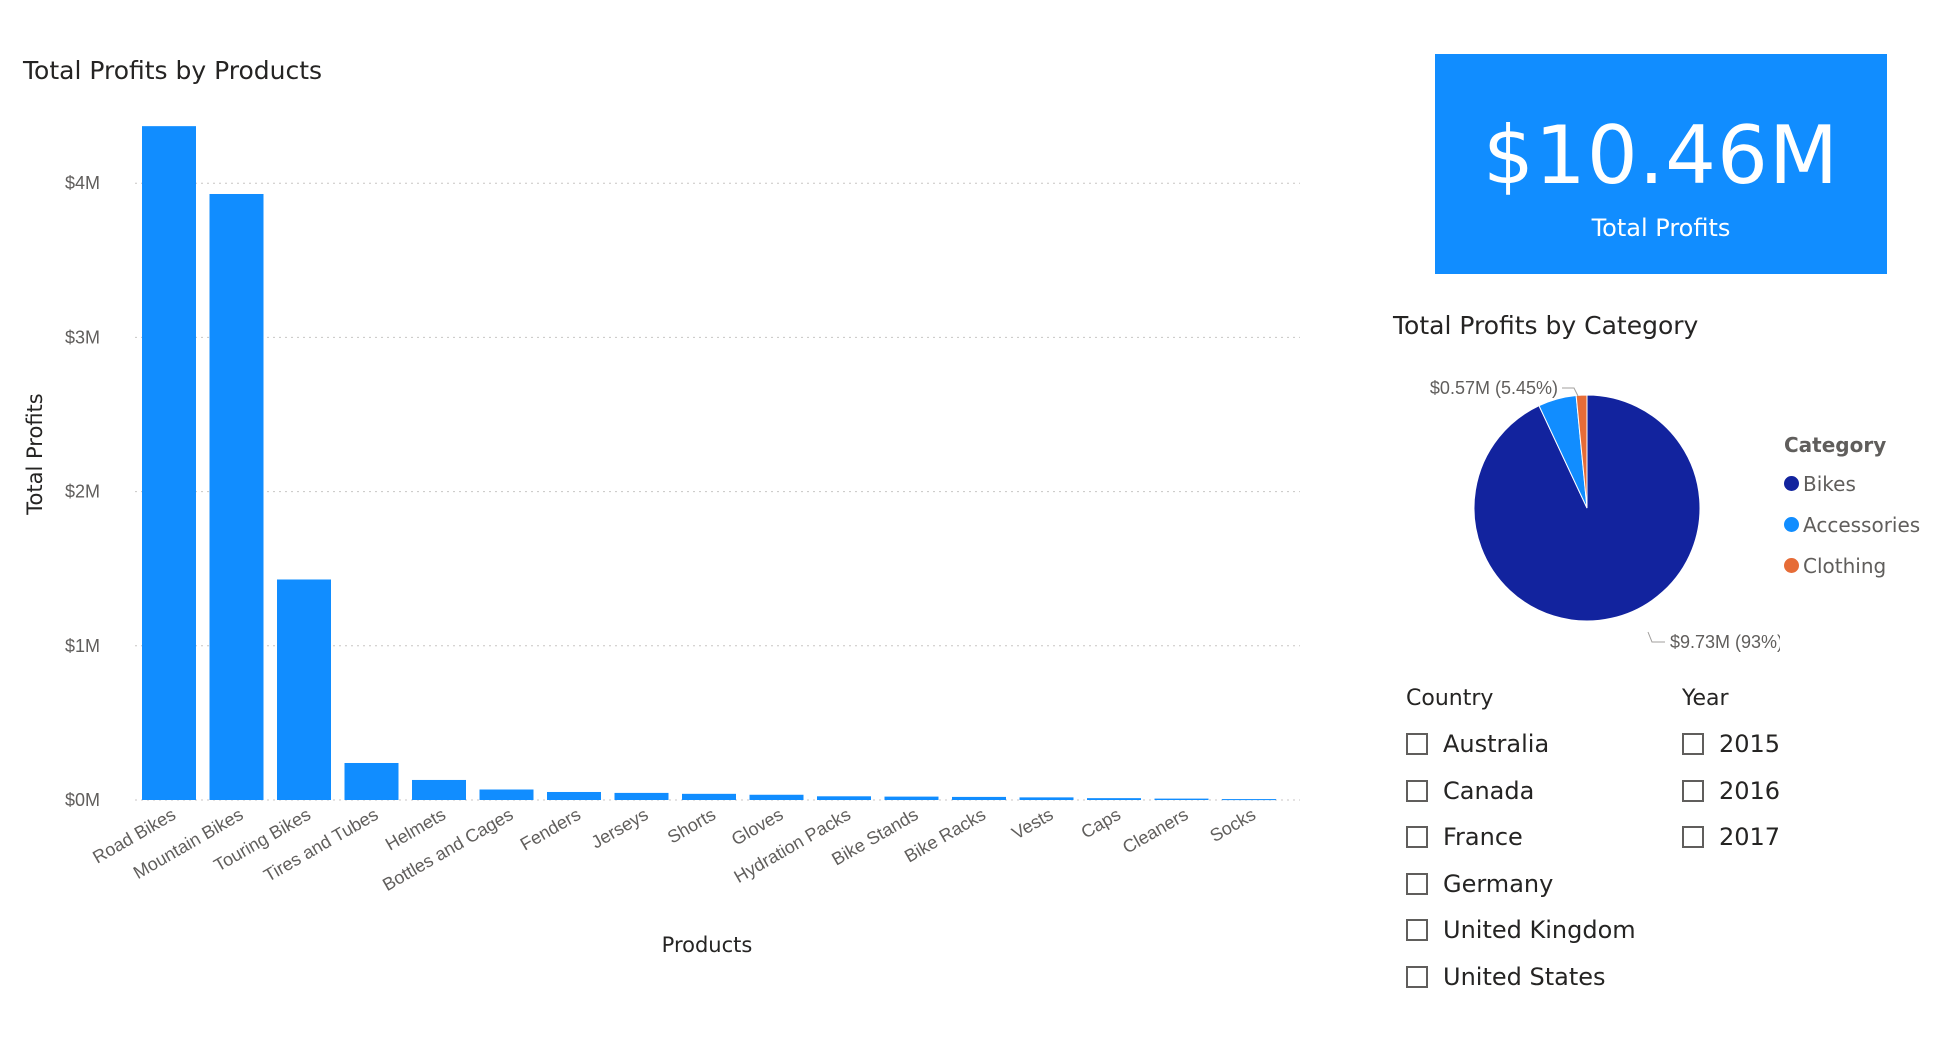  What do you see at coordinates (1489, 790) in the screenshot?
I see `country-option-label: Canada` at bounding box center [1489, 790].